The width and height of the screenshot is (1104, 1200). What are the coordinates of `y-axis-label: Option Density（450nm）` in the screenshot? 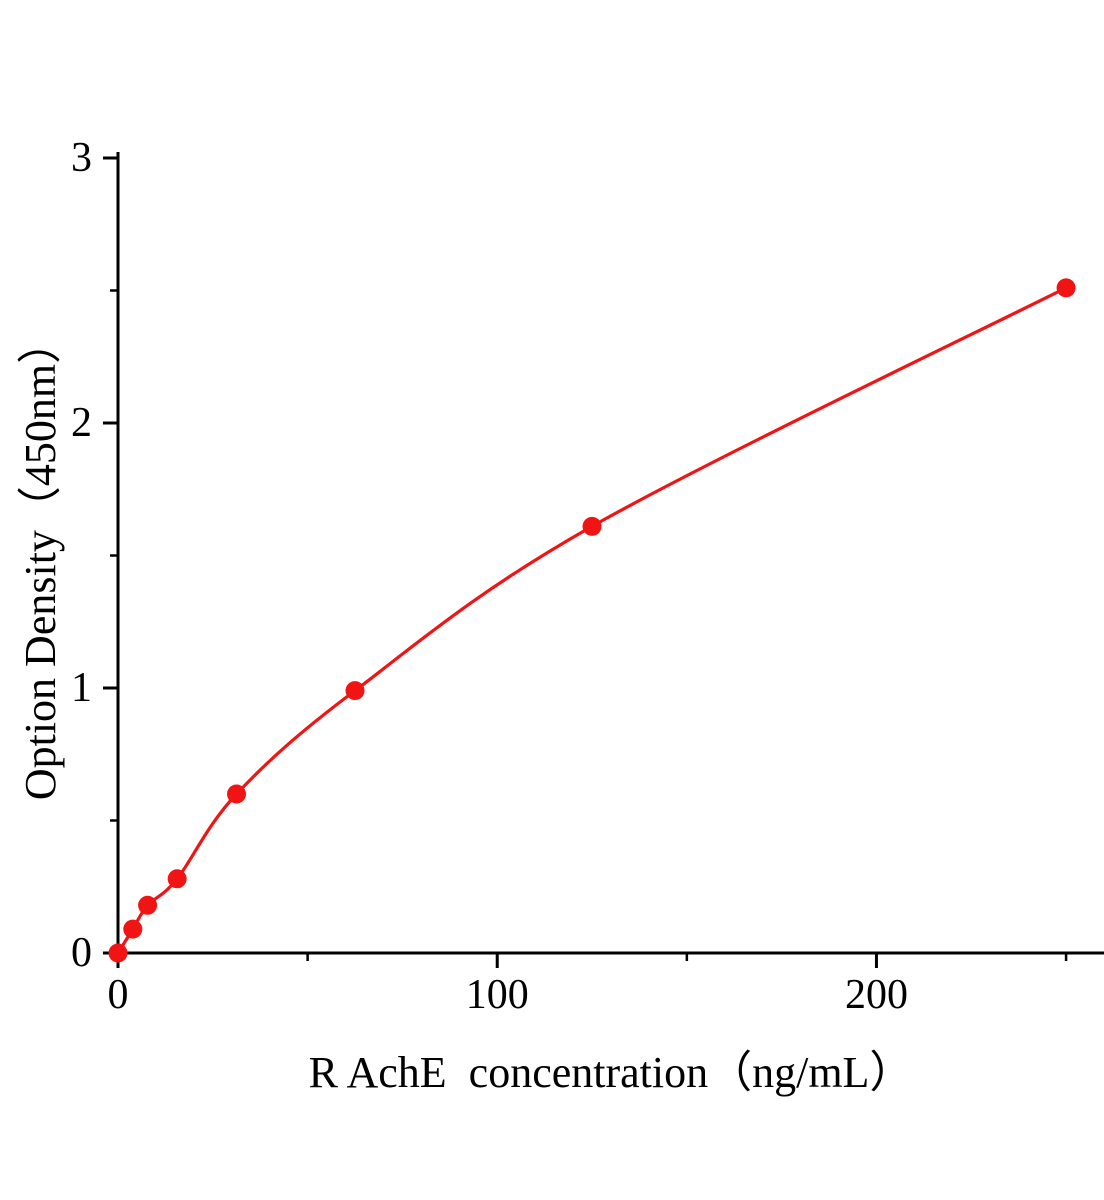 It's located at (40, 560).